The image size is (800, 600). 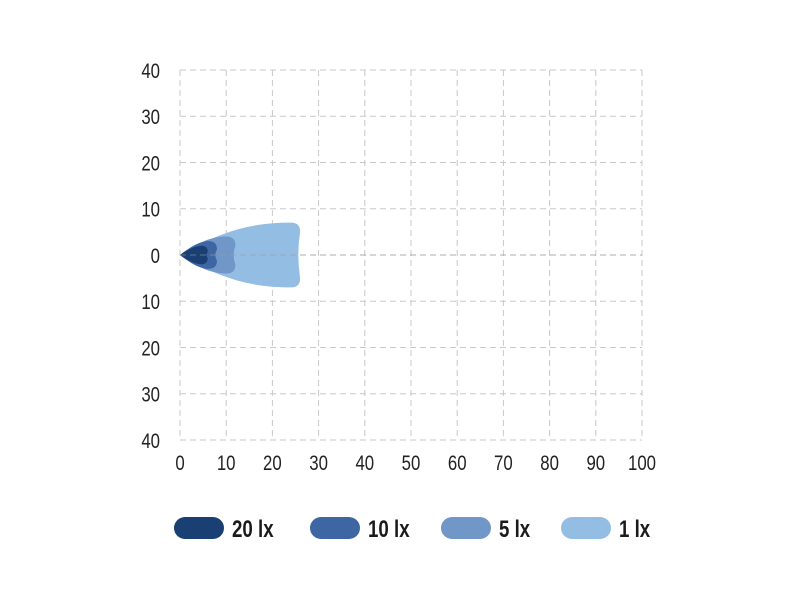 I want to click on x-tick-label: 70, so click(x=503, y=463).